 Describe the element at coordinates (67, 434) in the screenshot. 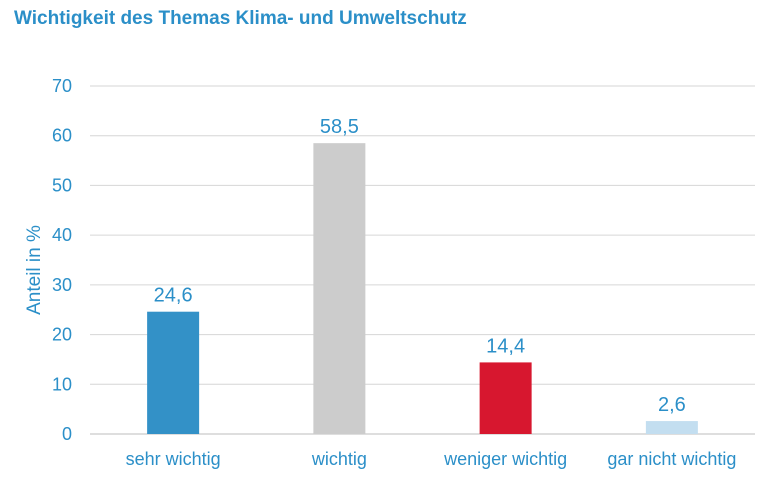

I see `y-tick-label: 0` at that location.